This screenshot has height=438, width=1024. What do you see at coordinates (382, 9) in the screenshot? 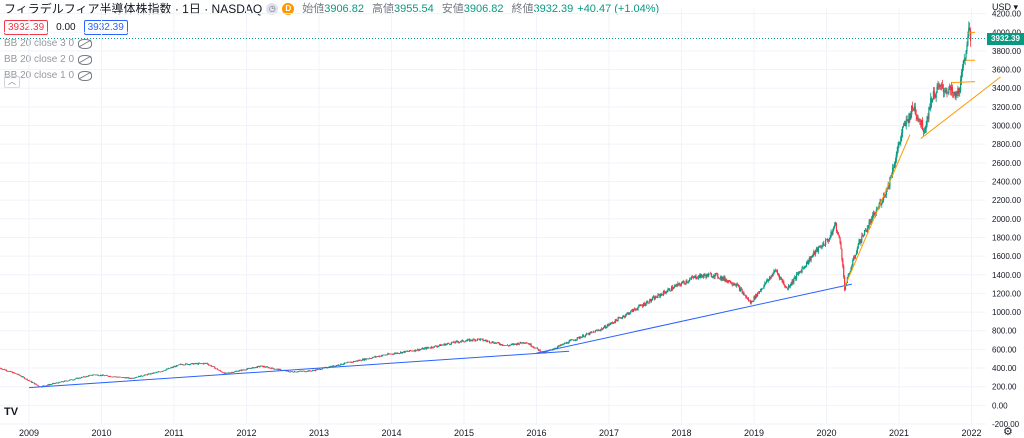
I see `high-label: 高値` at bounding box center [382, 9].